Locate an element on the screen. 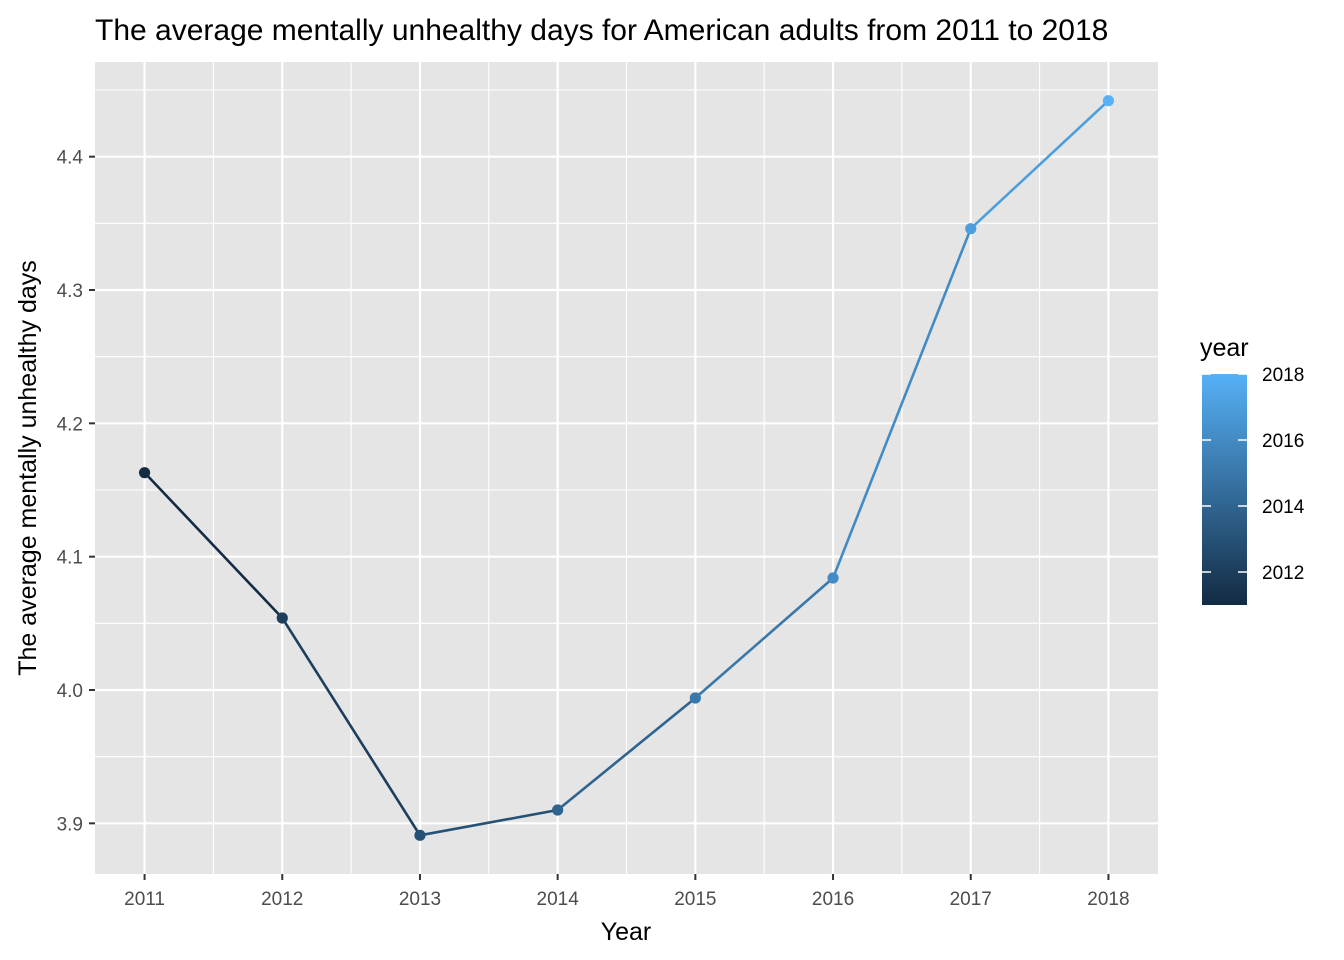 The width and height of the screenshot is (1344, 960). y-axis: 3.9 4.0 4.1 4.2 4.3 4.4 is located at coordinates (76, 491).